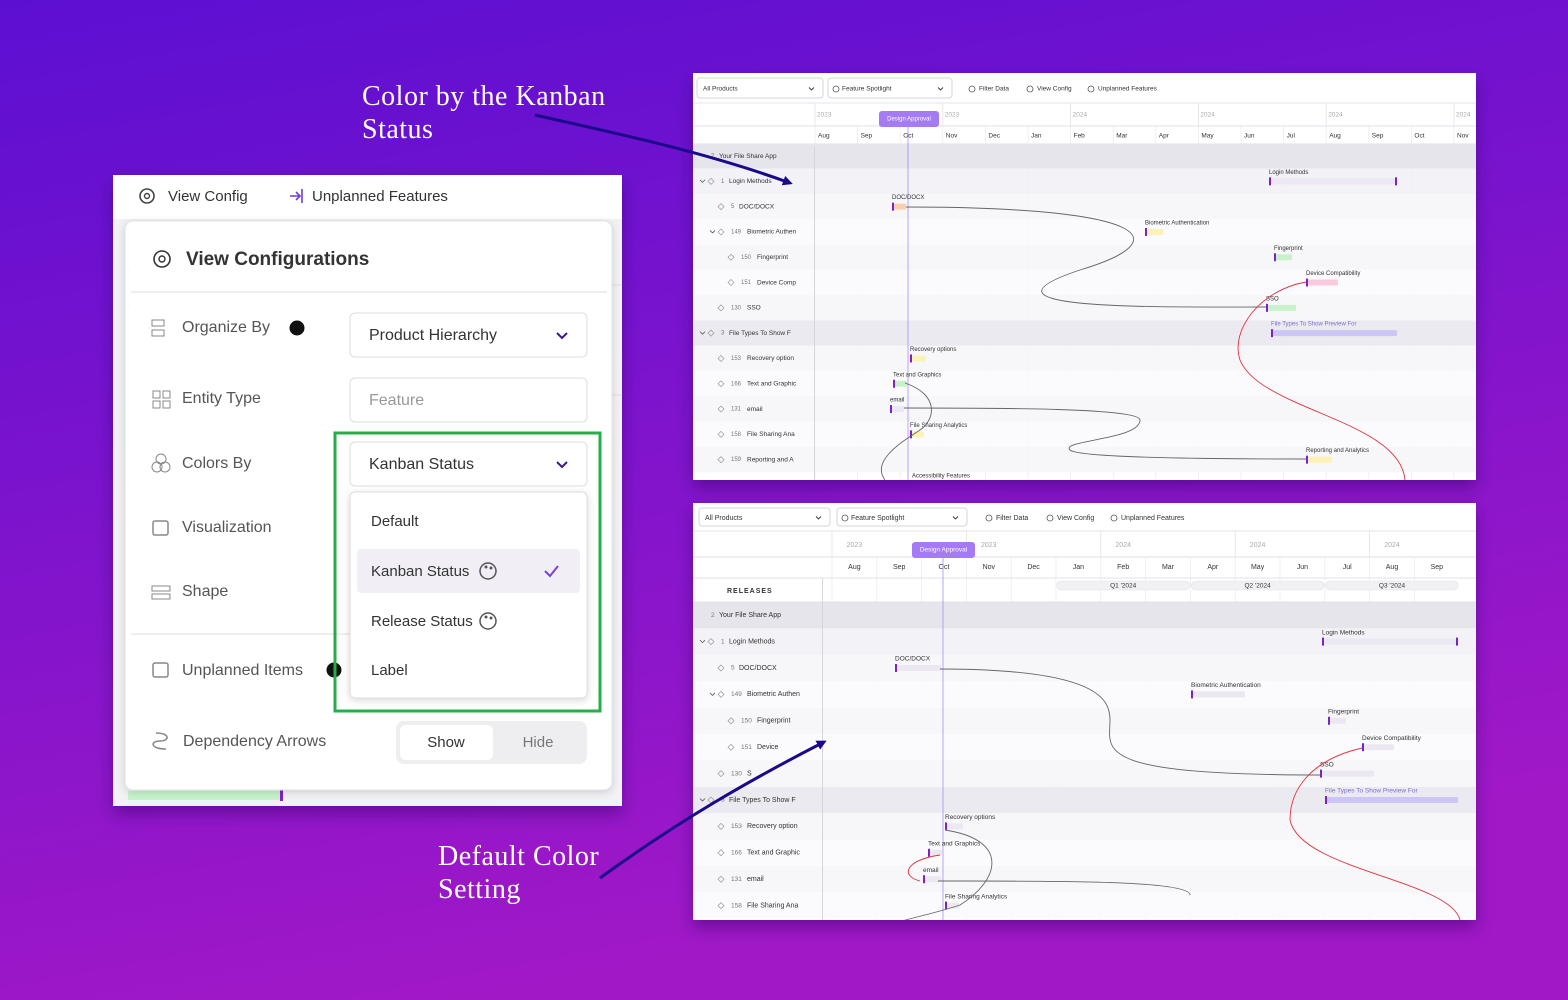 The width and height of the screenshot is (1568, 1000). What do you see at coordinates (755, 879) in the screenshot?
I see `row-name: email` at bounding box center [755, 879].